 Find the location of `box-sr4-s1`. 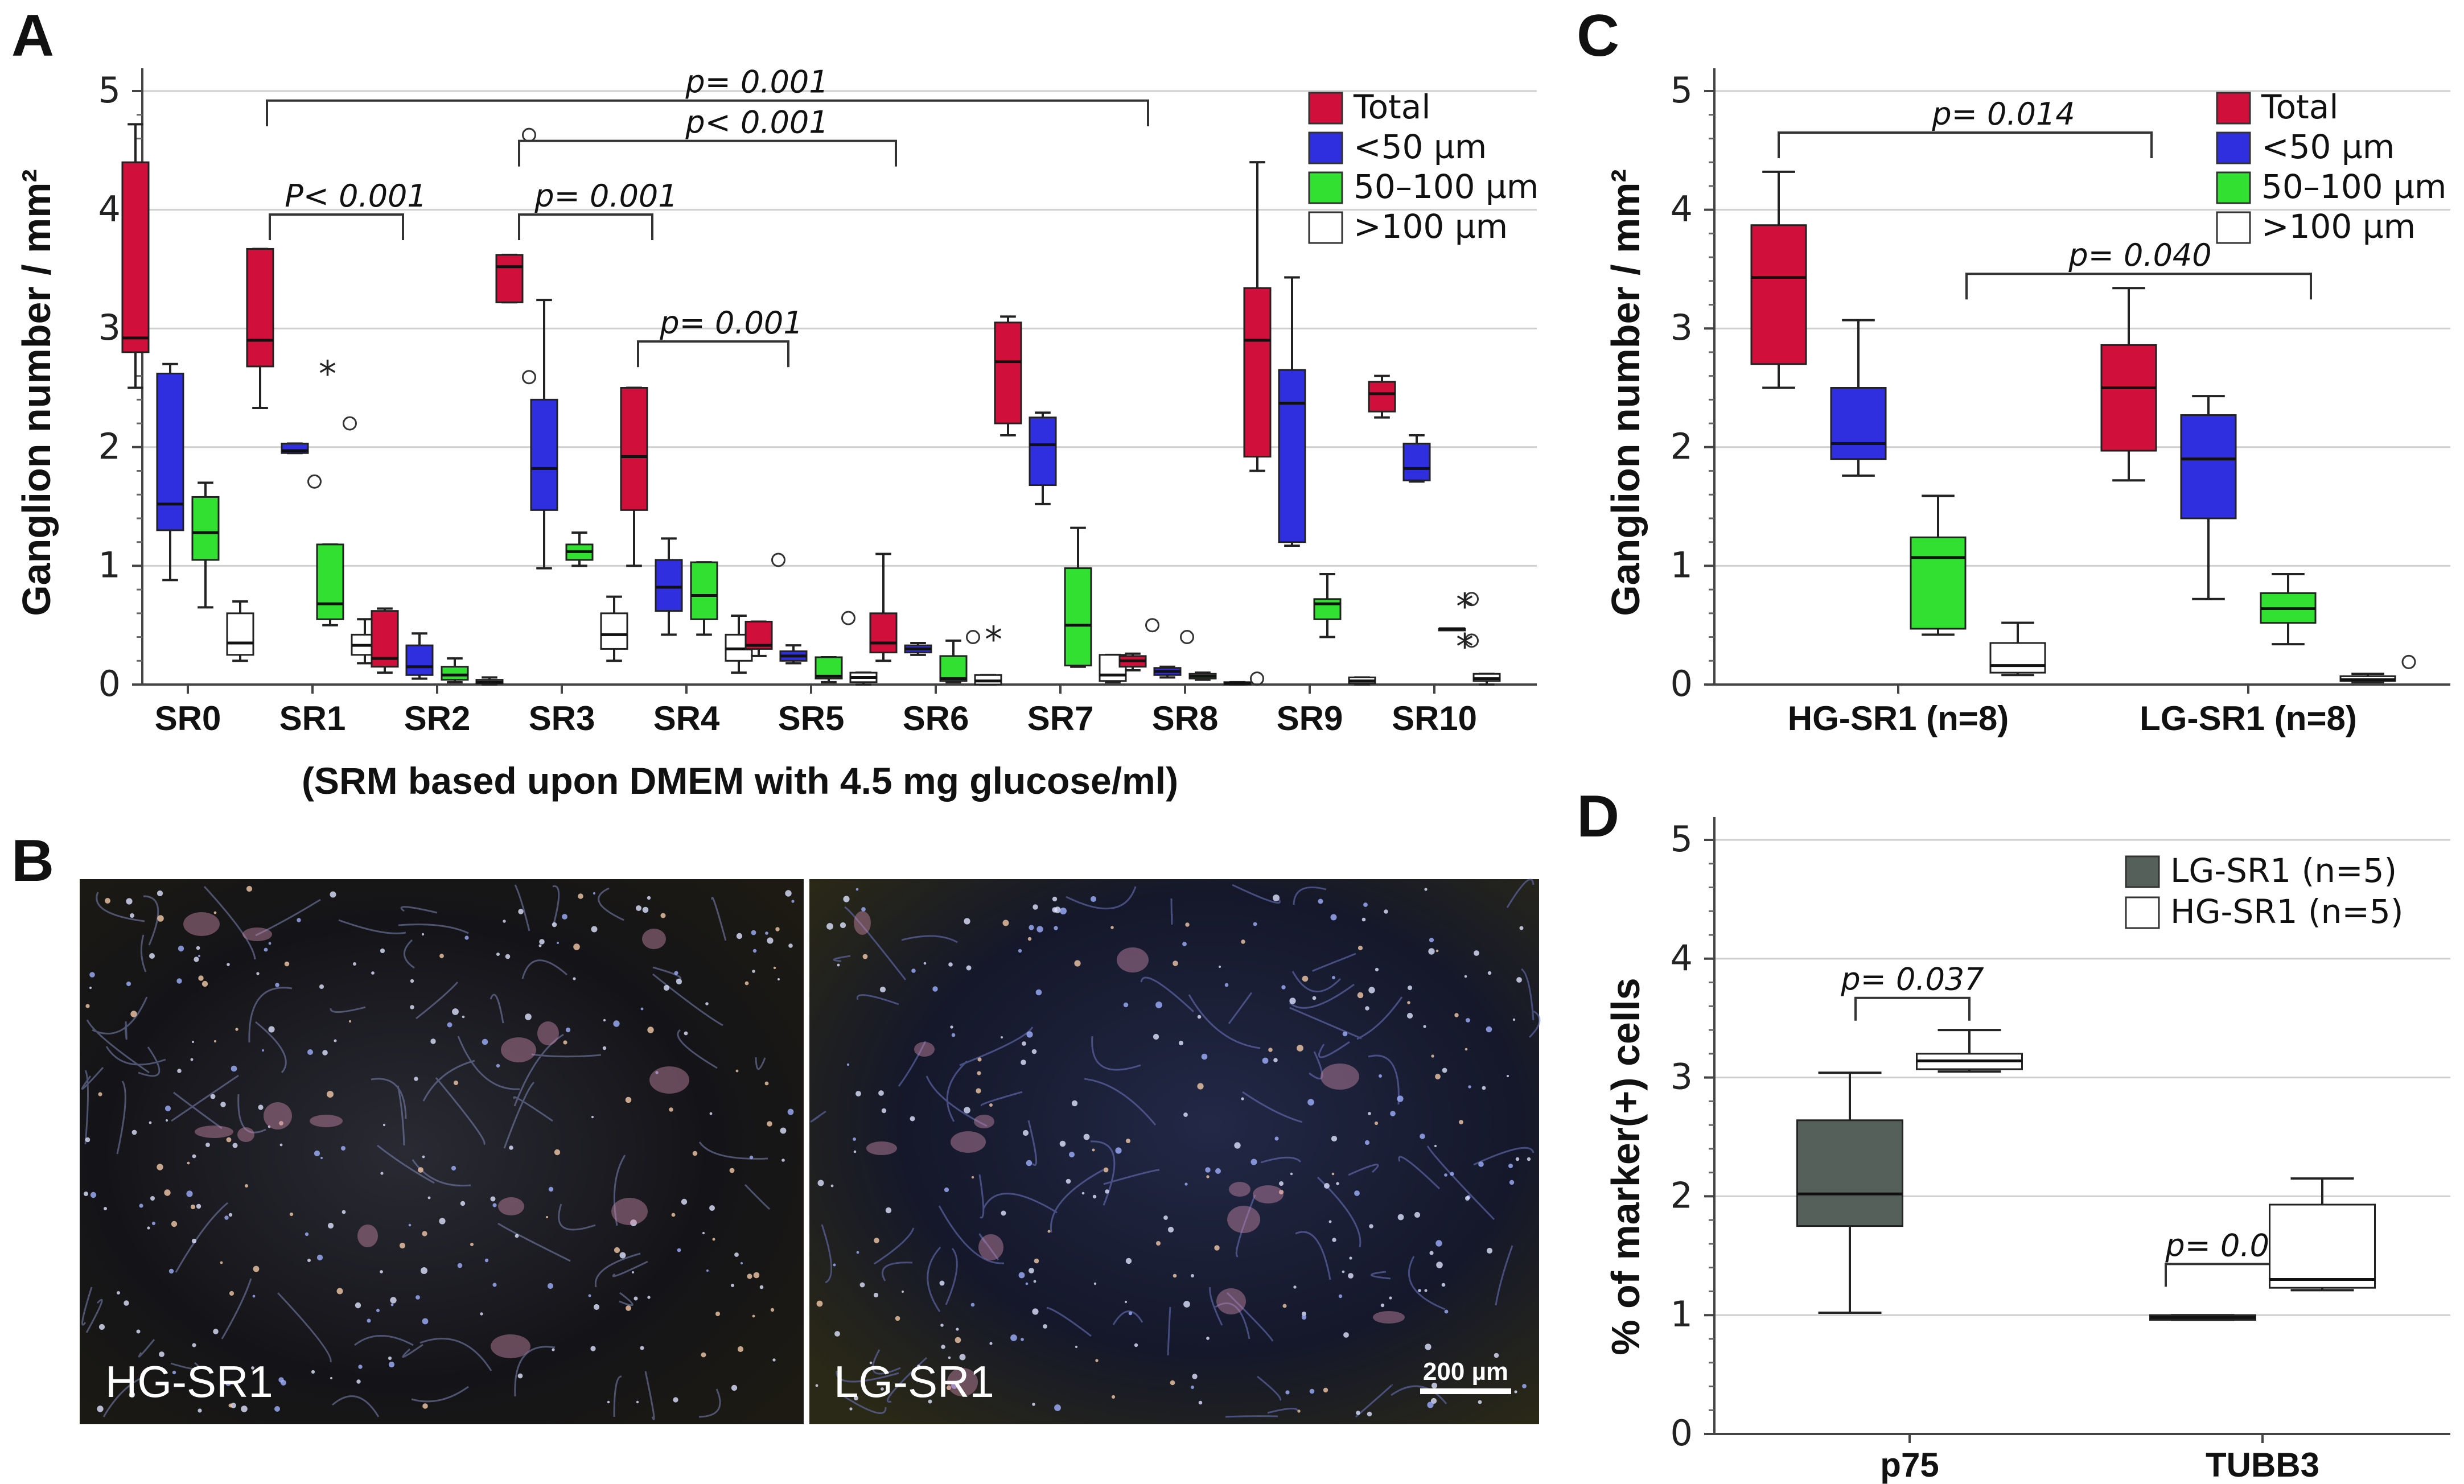

box-sr4-s1 is located at coordinates (669, 586).